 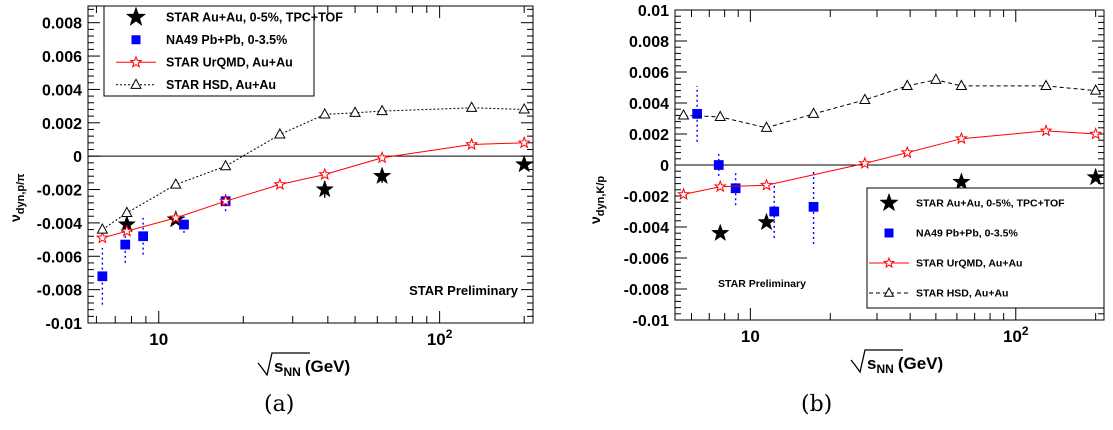 What do you see at coordinates (653, 11) in the screenshot?
I see `y-tick-label: 0.01` at bounding box center [653, 11].